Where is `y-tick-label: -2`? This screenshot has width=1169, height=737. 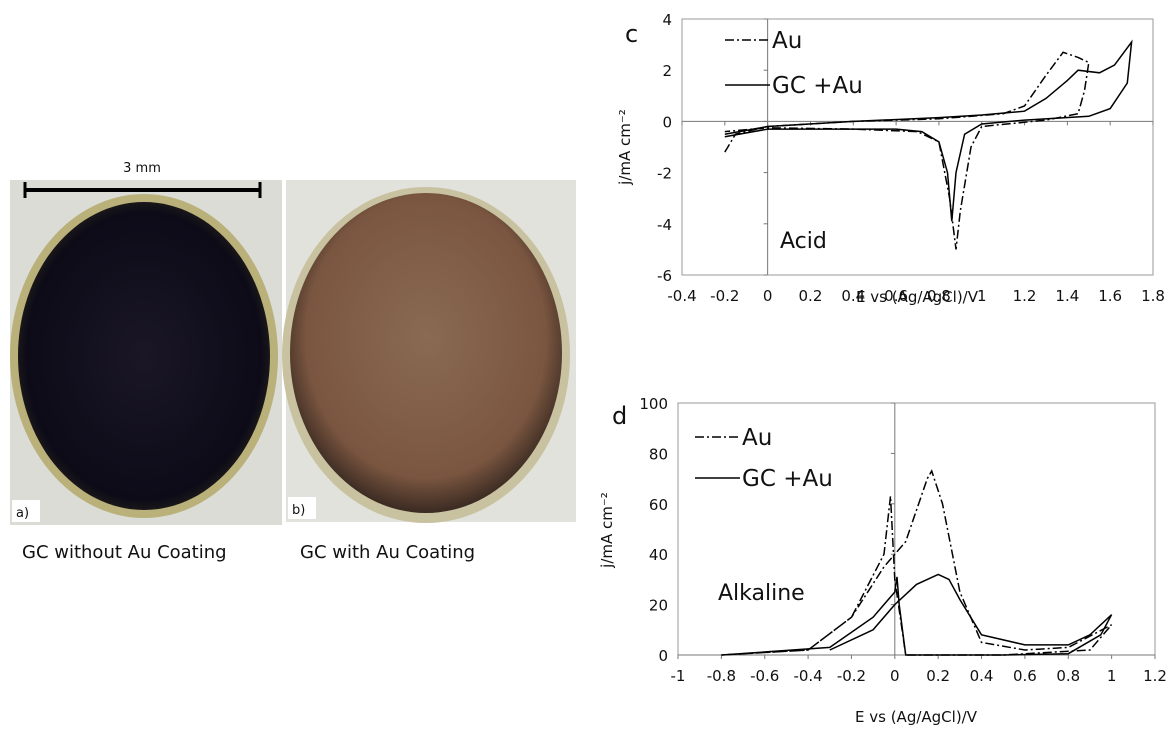 y-tick-label: -2 is located at coordinates (664, 174).